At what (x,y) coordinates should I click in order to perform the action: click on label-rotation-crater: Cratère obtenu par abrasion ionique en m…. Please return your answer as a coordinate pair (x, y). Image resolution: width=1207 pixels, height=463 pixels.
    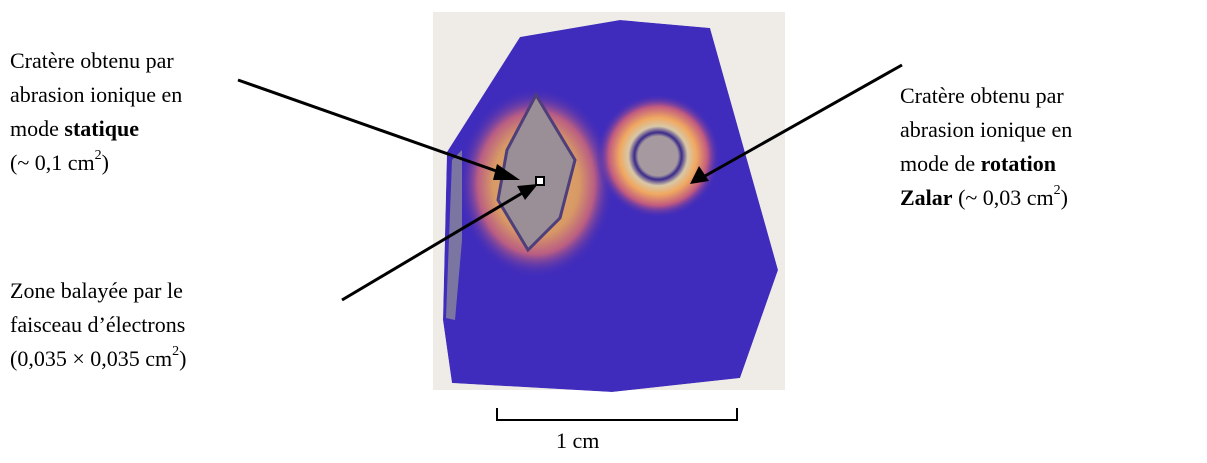
    Looking at the image, I should click on (986, 146).